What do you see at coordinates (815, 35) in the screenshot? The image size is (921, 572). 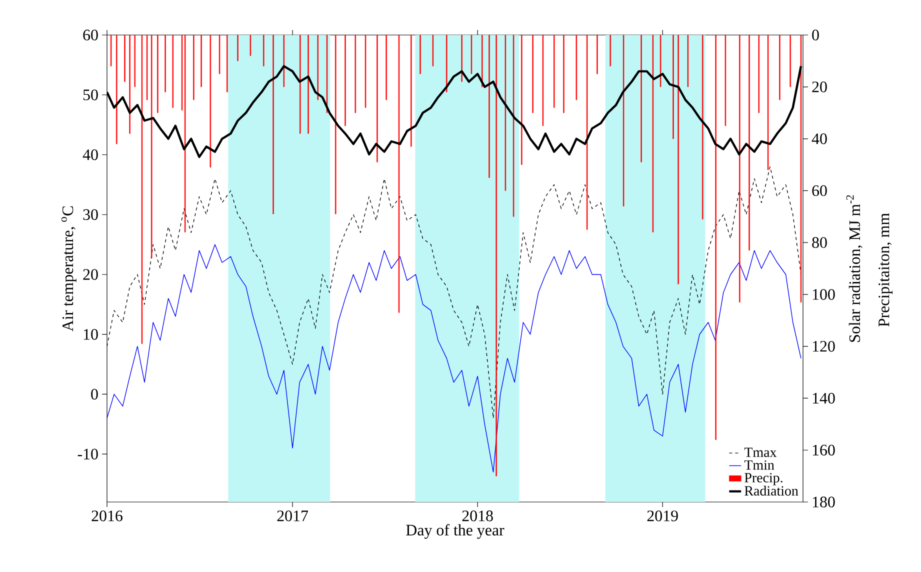 I see `y2-tick-label: 0` at bounding box center [815, 35].